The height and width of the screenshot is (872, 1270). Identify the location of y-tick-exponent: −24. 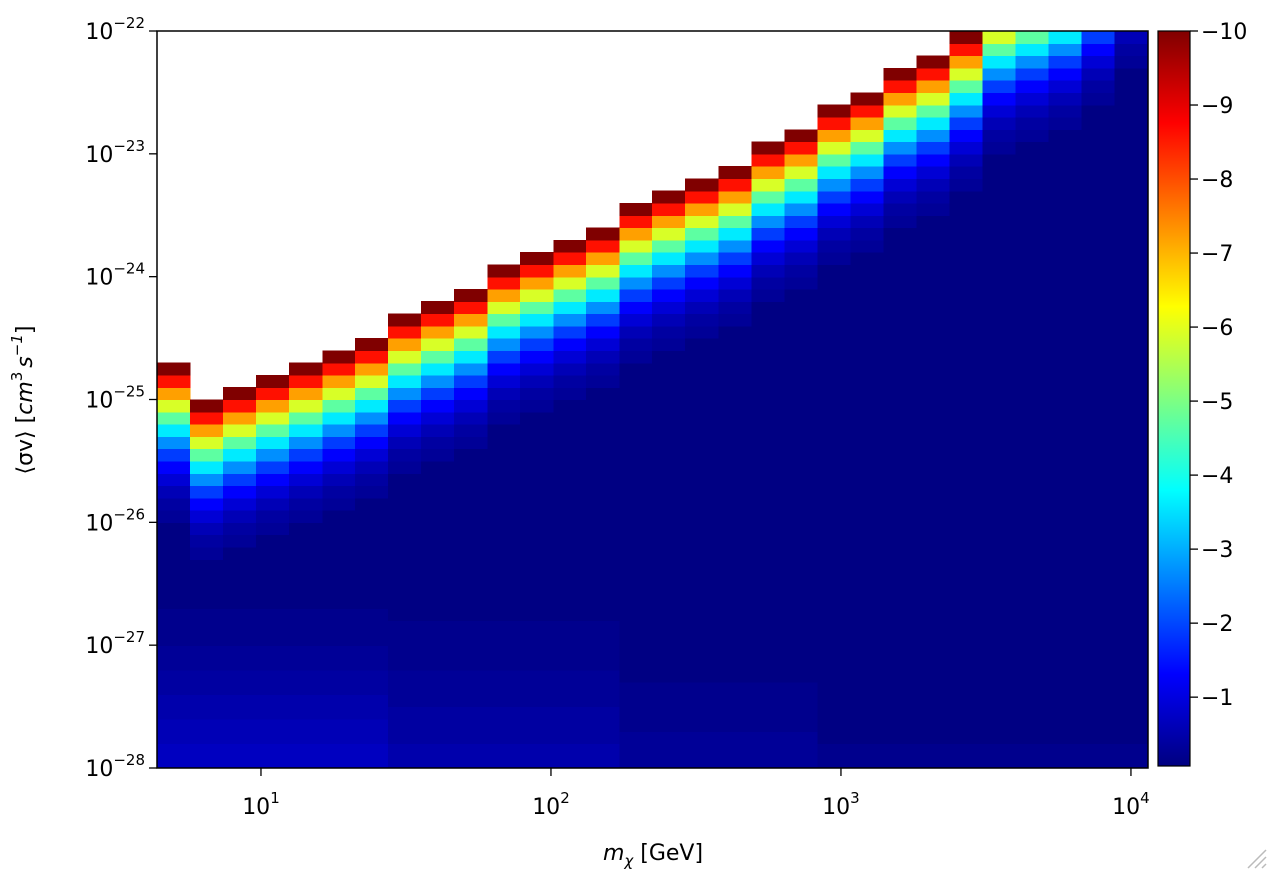
(129, 269).